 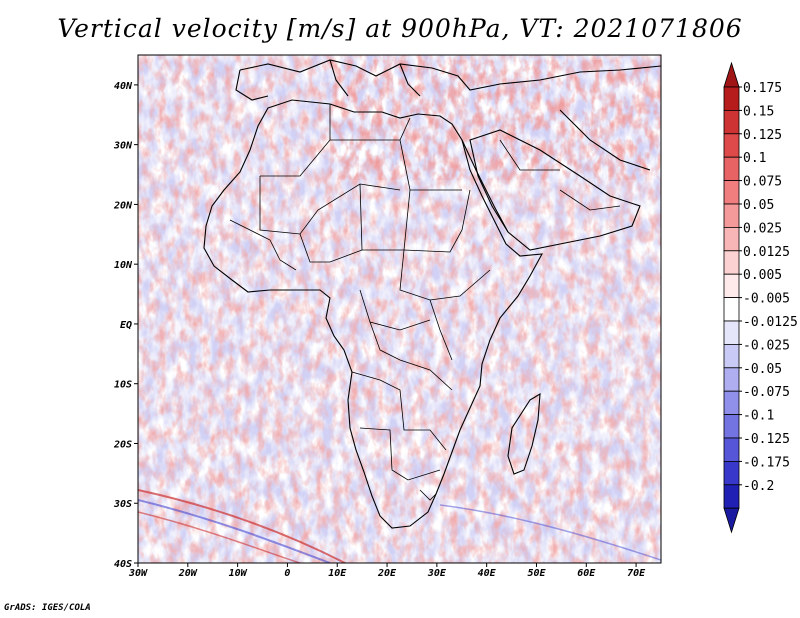 I want to click on colorbar-label: 0.125, so click(x=762, y=135).